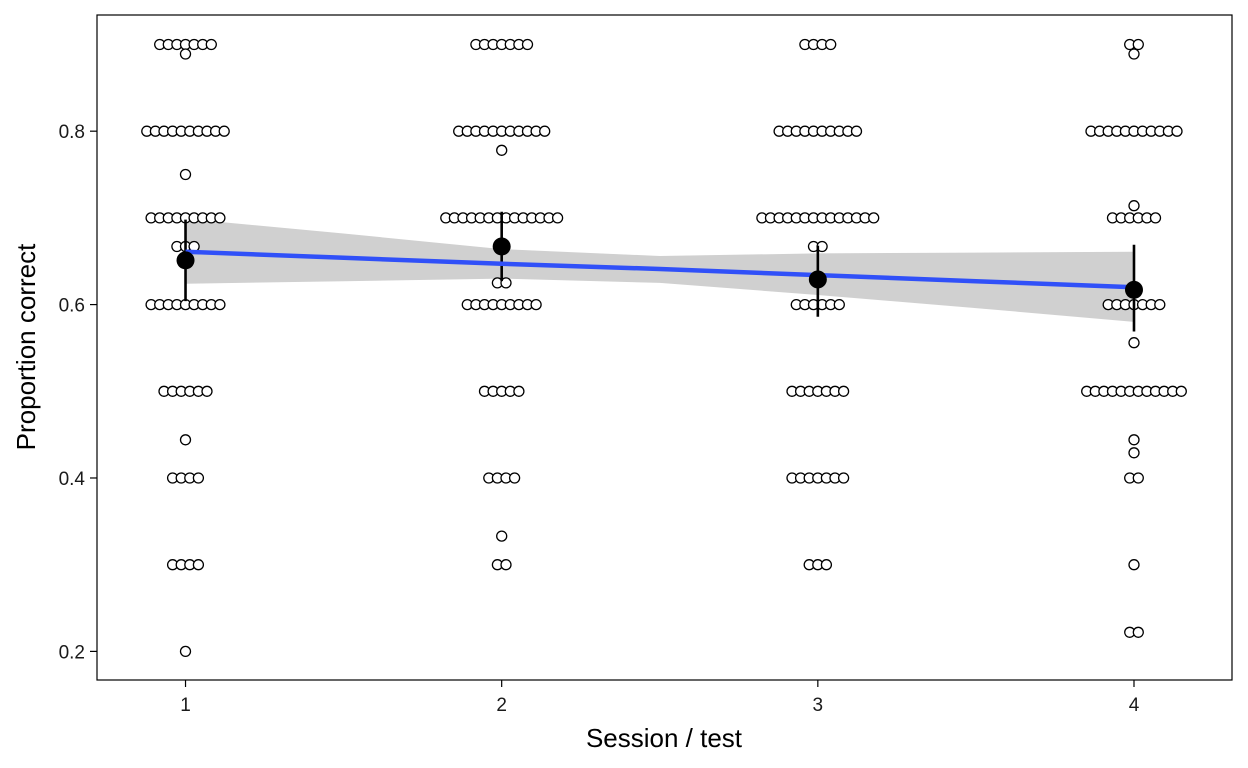 The height and width of the screenshot is (768, 1248). What do you see at coordinates (26, 346) in the screenshot?
I see `y-axis-title: Proportion correct` at bounding box center [26, 346].